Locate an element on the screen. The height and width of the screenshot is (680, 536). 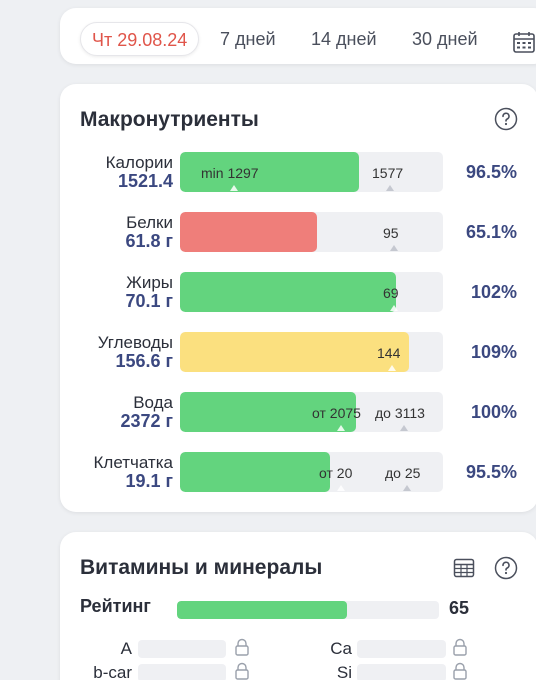
macro-target-mark: 69 is located at coordinates (391, 293).